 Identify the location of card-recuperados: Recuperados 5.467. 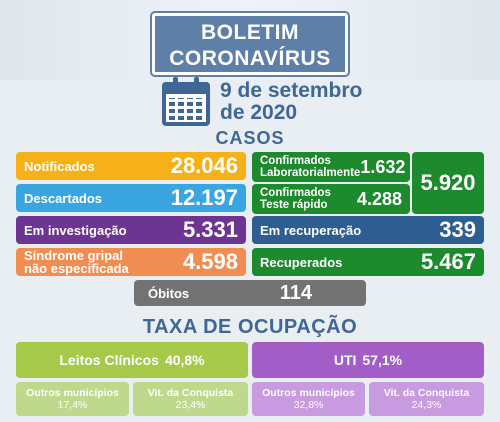
(368, 262).